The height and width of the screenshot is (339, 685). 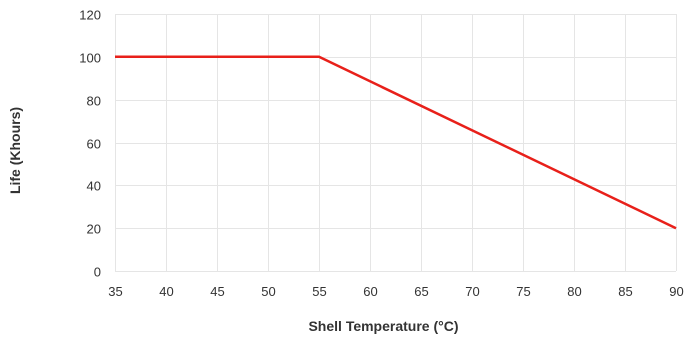 What do you see at coordinates (268, 291) in the screenshot?
I see `x-tick-label: 50` at bounding box center [268, 291].